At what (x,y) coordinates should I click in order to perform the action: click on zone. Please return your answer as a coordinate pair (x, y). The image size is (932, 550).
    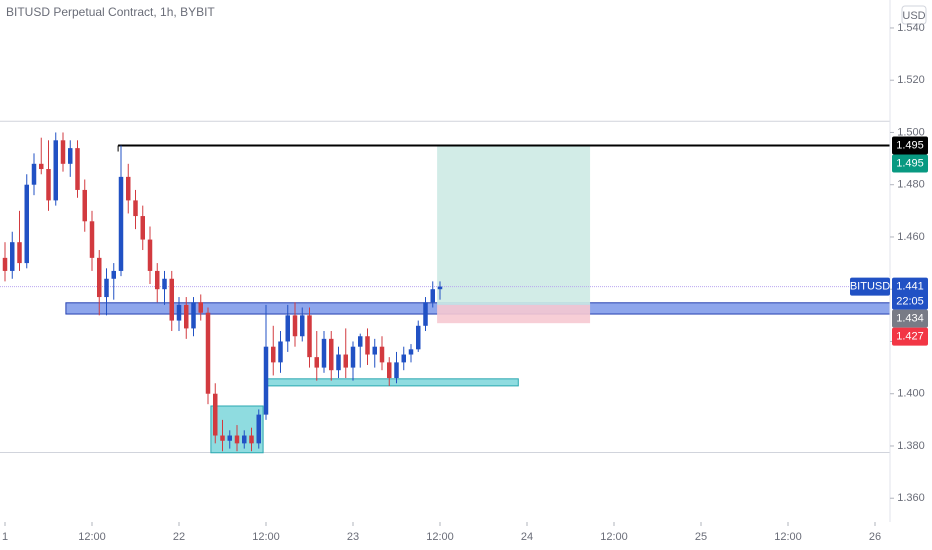
    Looking at the image, I should click on (392, 382).